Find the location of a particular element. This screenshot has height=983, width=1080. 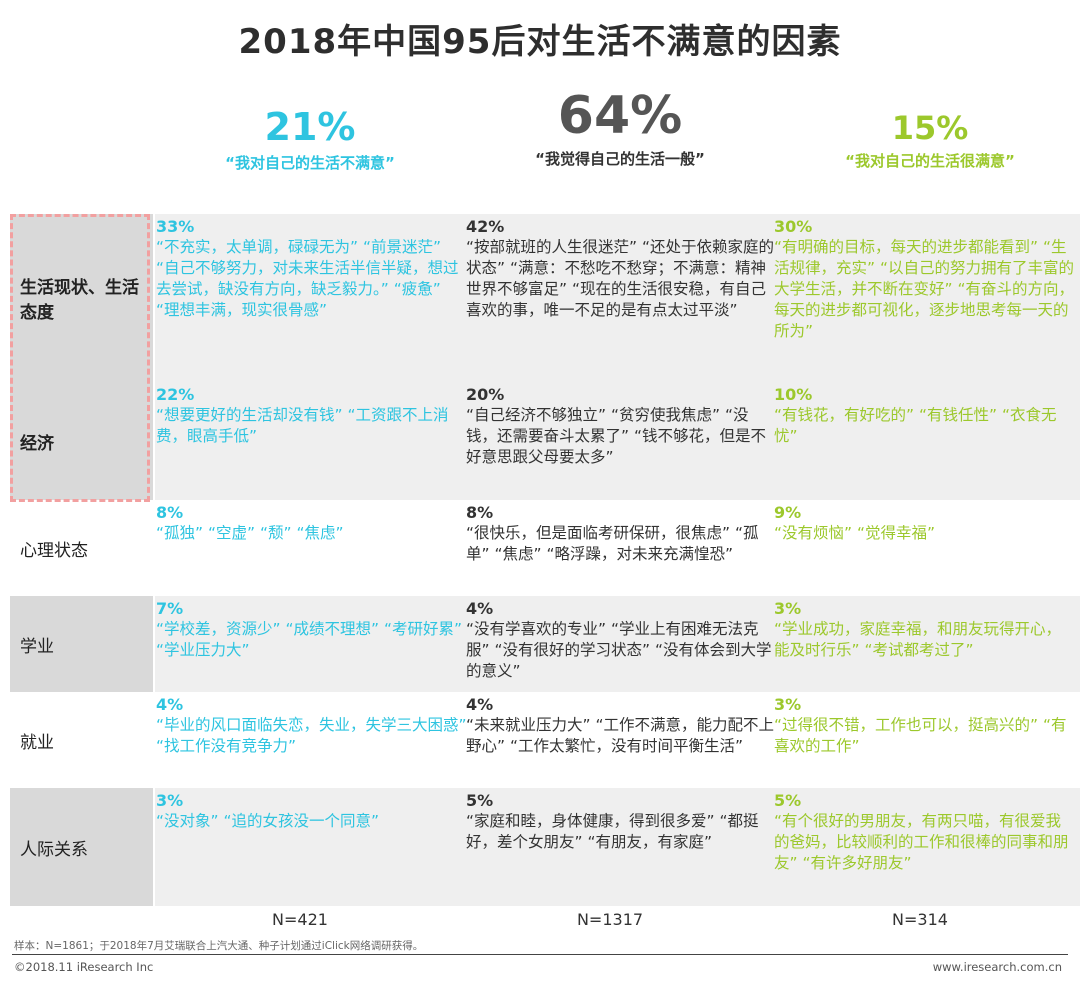

cell-quotes: “过得很不错，工作也可以，挺高兴的” “有喜欢的工作” is located at coordinates (920, 735).